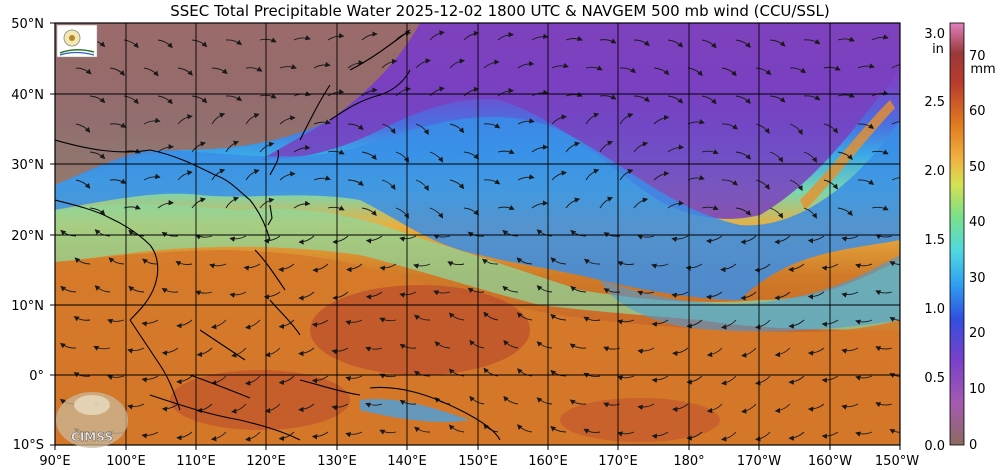  I want to click on mm-tick-label: 20, so click(977, 333).